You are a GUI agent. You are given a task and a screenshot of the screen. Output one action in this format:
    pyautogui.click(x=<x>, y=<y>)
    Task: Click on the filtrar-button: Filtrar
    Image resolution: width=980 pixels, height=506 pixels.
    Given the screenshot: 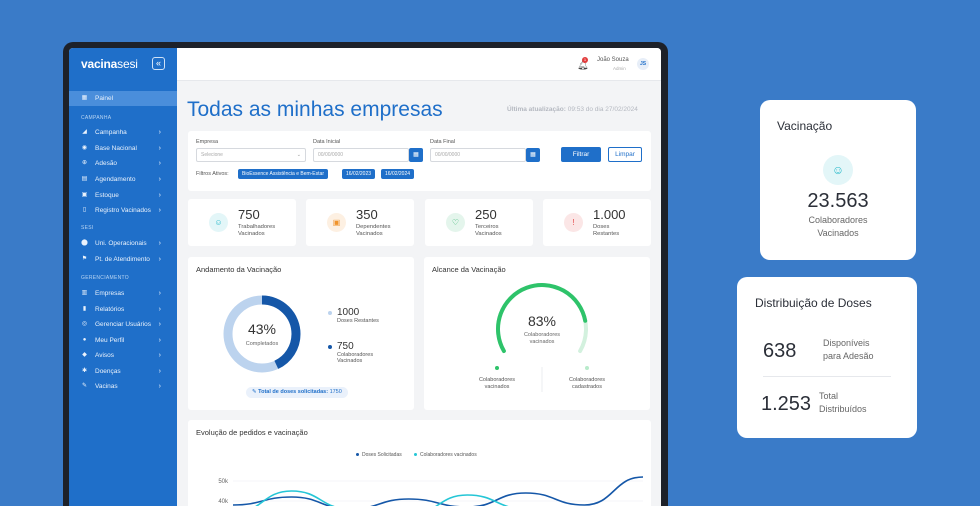 What is the action you would take?
    pyautogui.click(x=581, y=154)
    